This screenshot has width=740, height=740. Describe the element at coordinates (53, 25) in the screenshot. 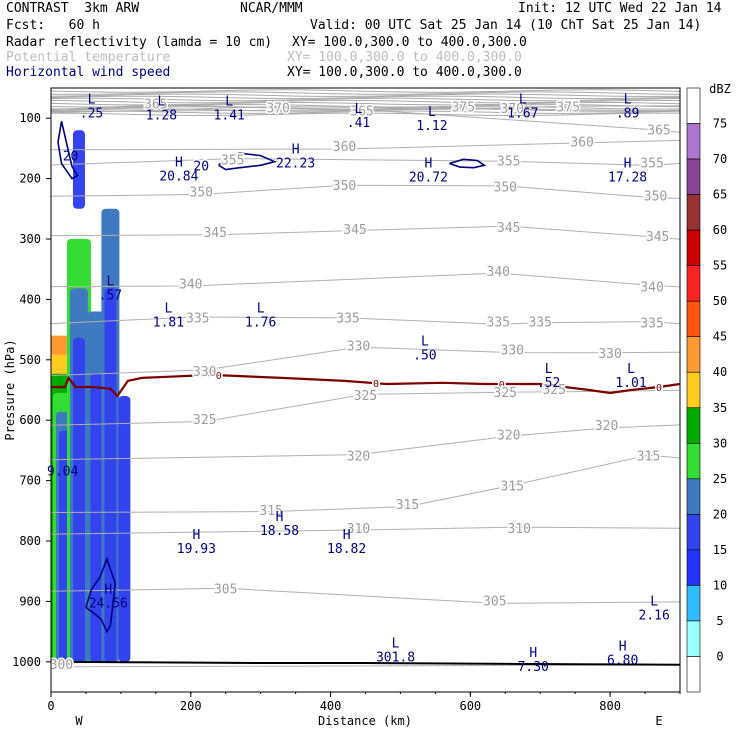

I see `header-fcst: Fcst: 60 h` at that location.